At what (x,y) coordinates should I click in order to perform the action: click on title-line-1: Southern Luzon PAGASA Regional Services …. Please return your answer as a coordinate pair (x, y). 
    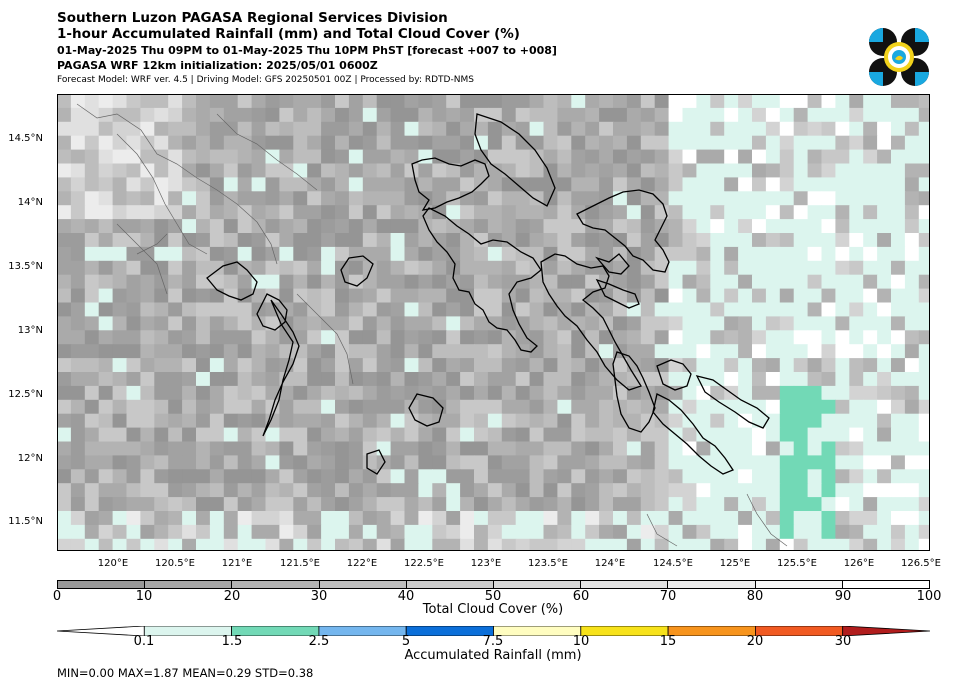
    Looking at the image, I should click on (252, 18).